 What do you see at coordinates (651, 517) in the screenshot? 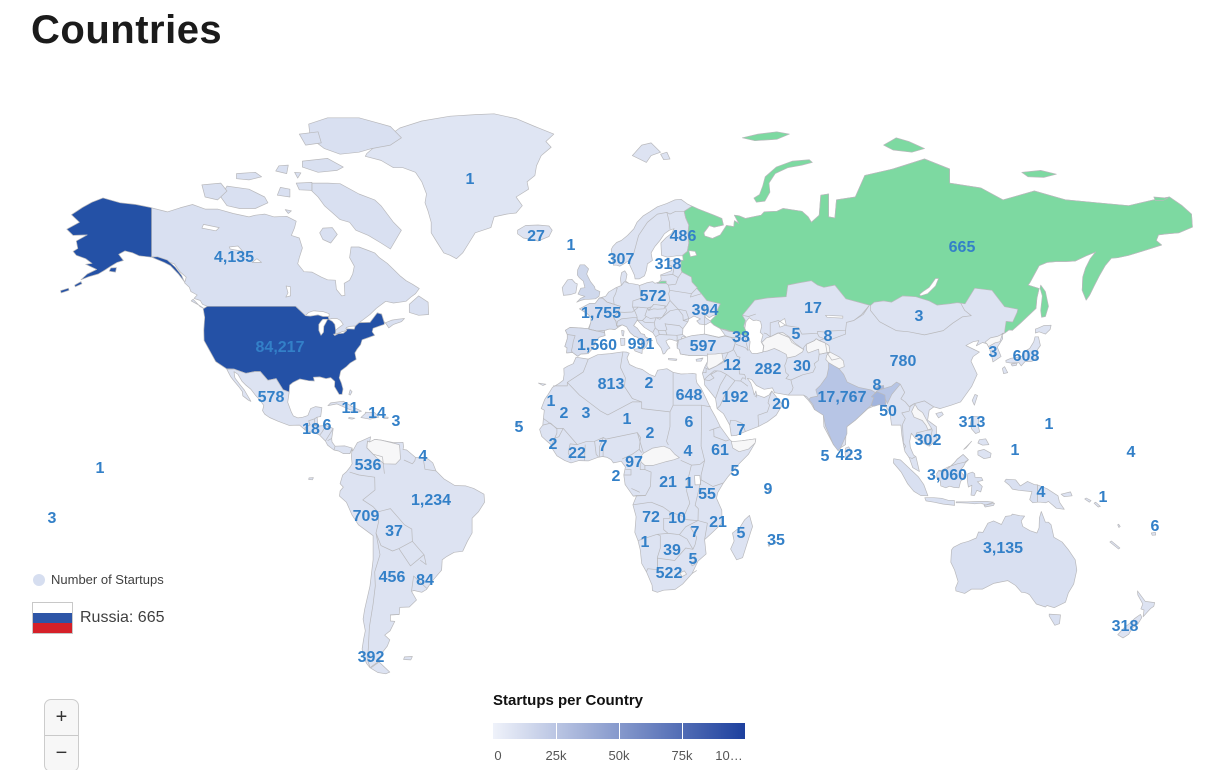
I see `svg-text: 72` at bounding box center [651, 517].